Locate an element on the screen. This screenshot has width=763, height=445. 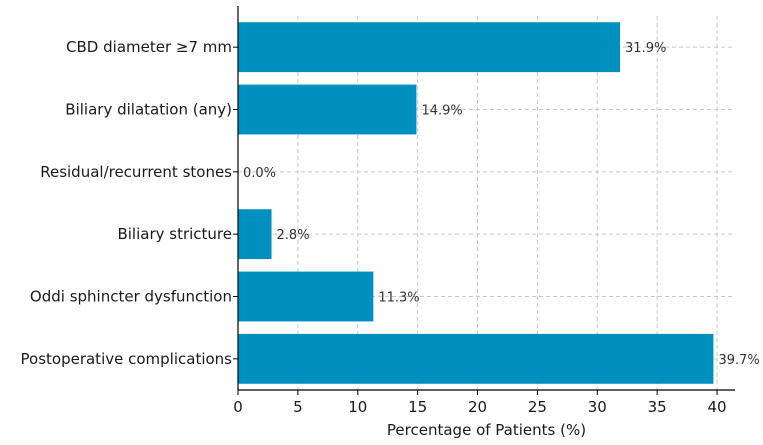
category-label: CBD diameter ≥7 mm is located at coordinates (149, 47).